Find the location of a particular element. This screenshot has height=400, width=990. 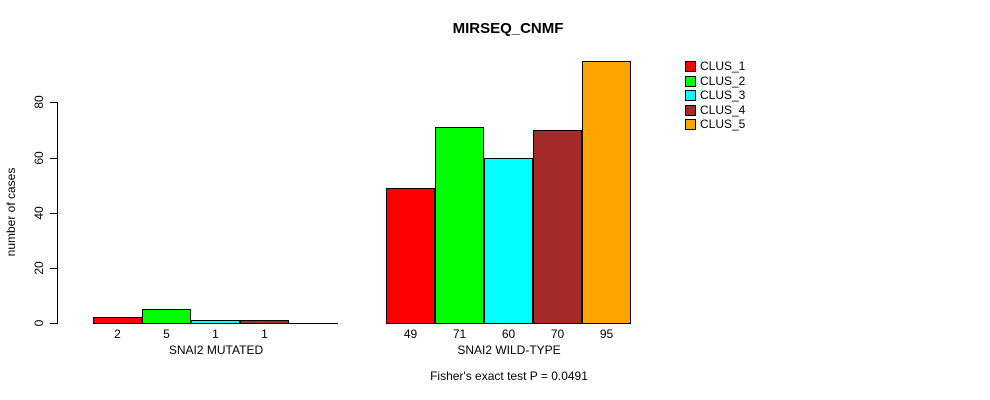

legend-item-label: CLUS_4 is located at coordinates (723, 109).